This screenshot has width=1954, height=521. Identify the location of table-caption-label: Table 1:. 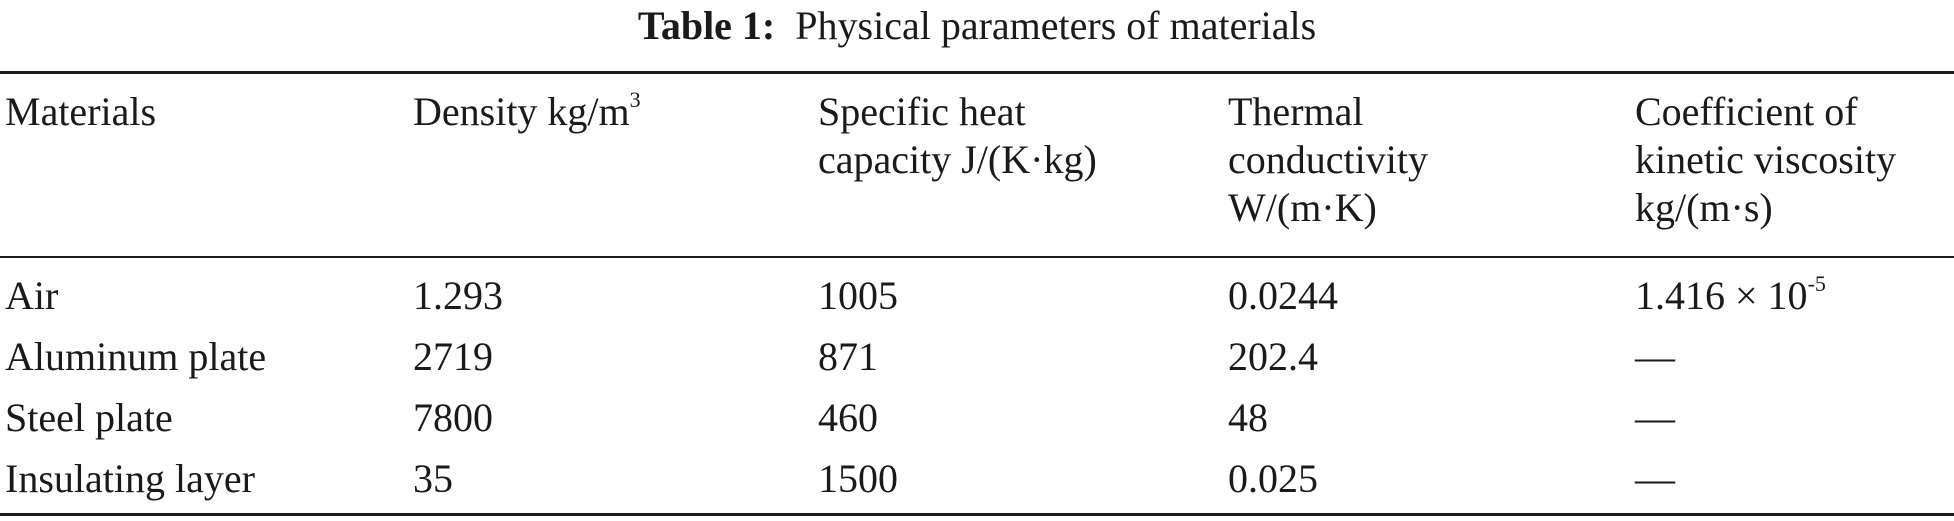
(706, 25).